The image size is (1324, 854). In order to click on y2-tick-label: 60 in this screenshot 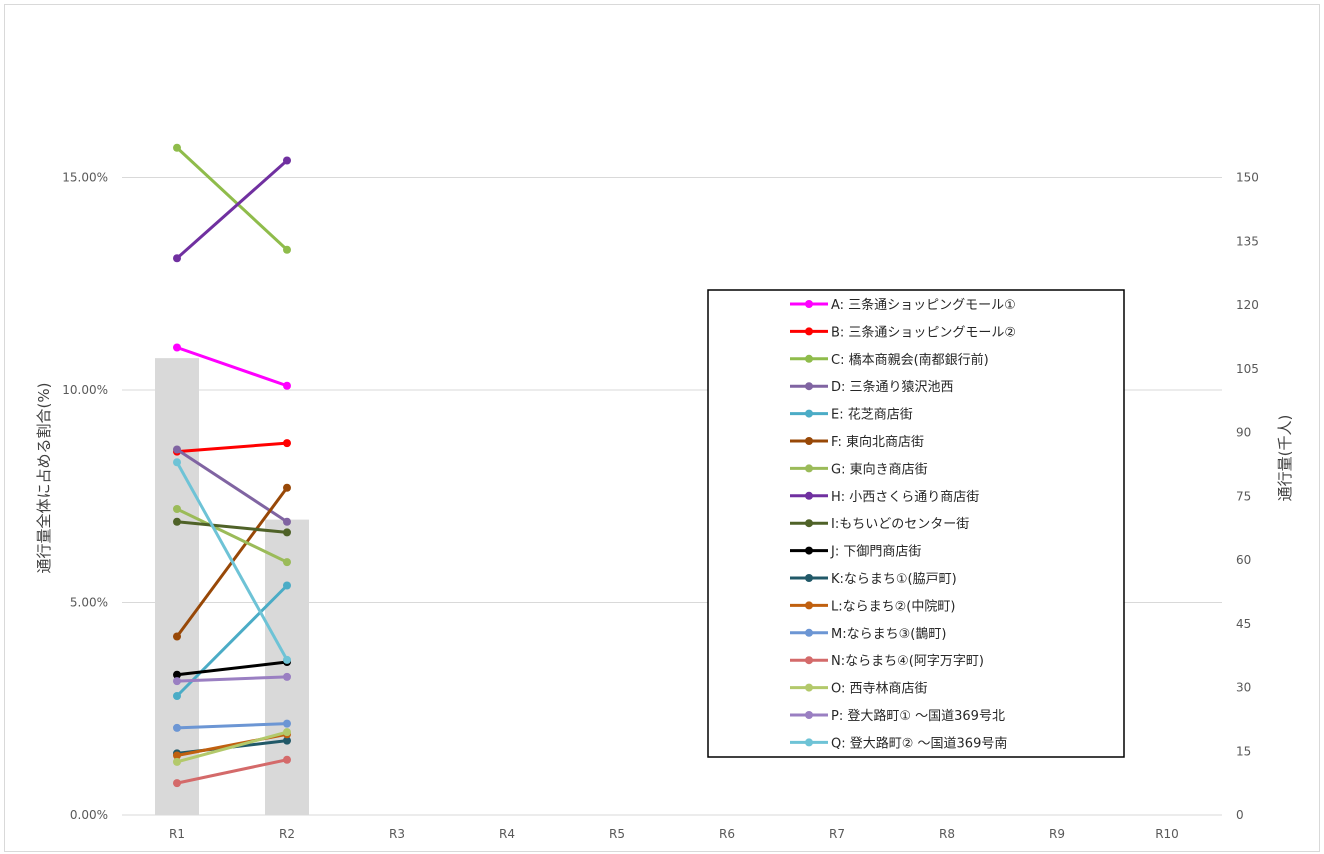, I will do `click(1243, 560)`.